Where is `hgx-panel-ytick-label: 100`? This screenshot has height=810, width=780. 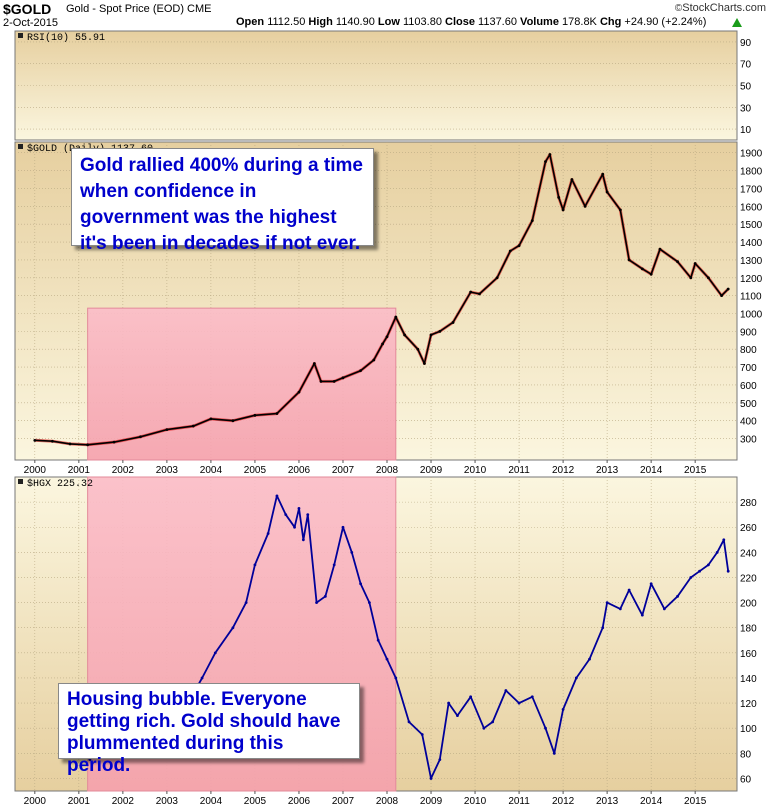
hgx-panel-ytick-label: 100 is located at coordinates (748, 729).